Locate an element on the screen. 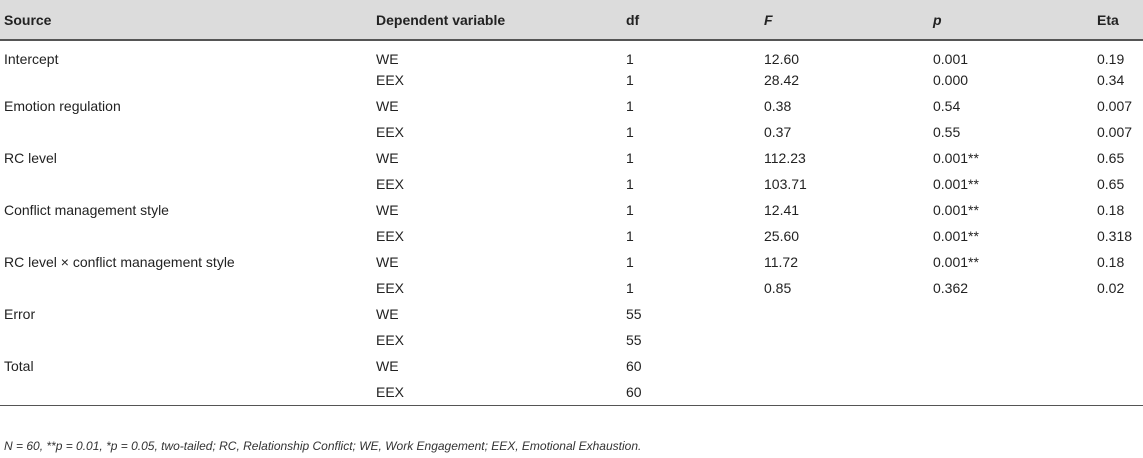 The image size is (1143, 458). table-row: RC level WE 1 112.23 0.001** 0.65 is located at coordinates (571, 158).